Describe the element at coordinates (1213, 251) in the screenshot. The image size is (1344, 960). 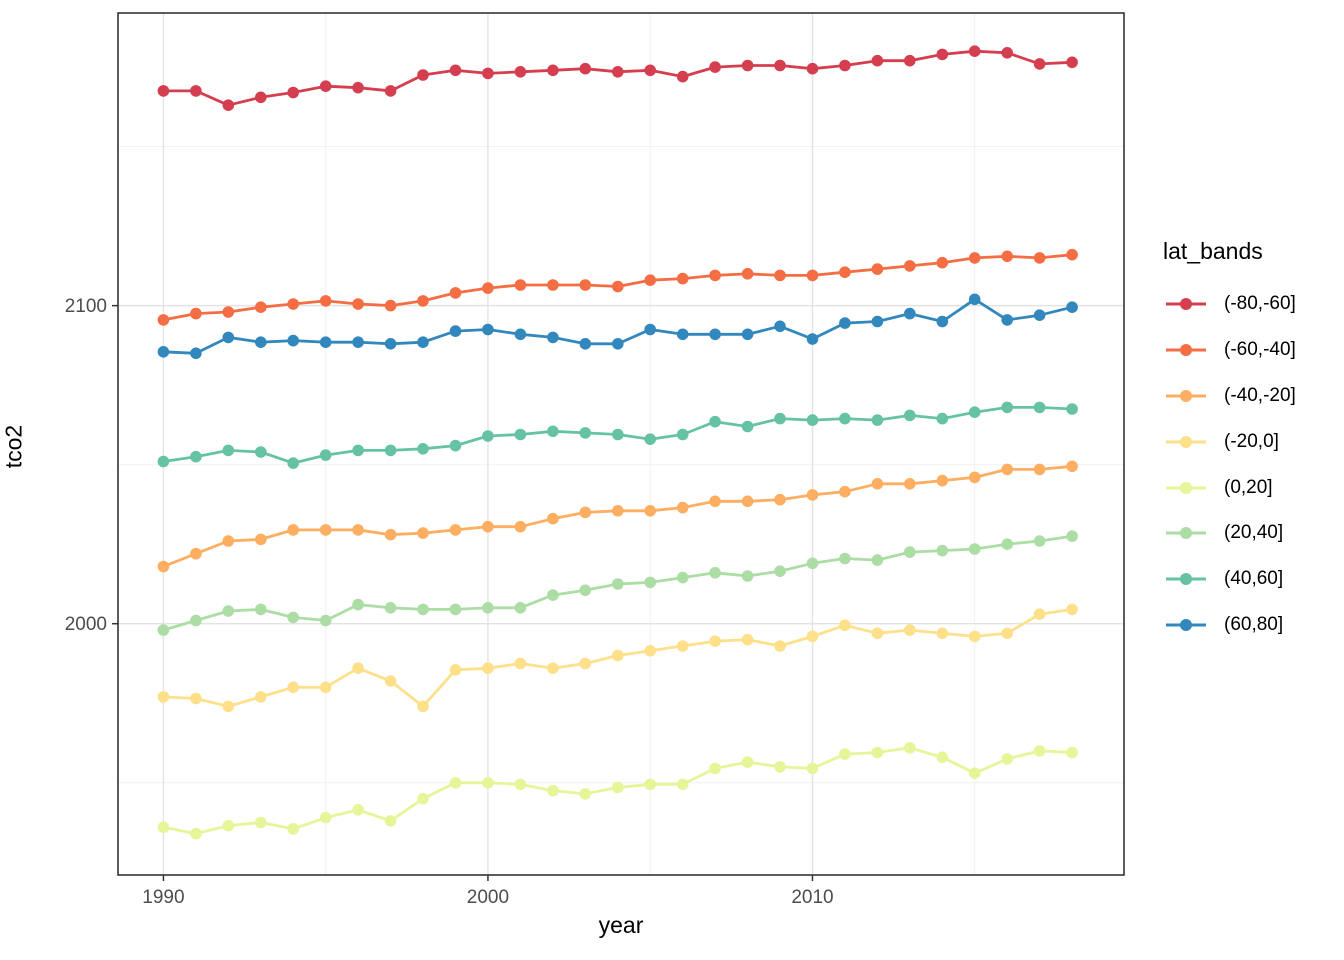
I see `legend-title: lat_bands` at that location.